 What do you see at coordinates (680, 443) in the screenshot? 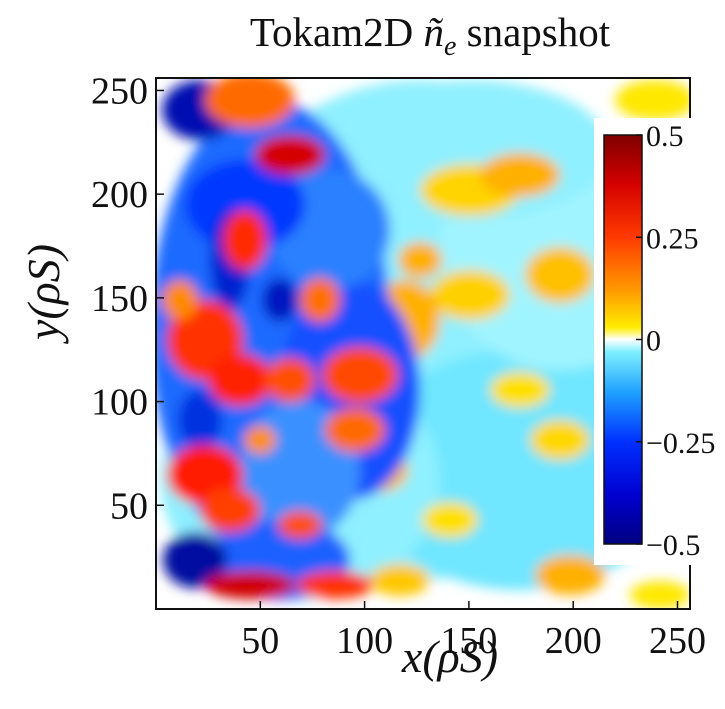
I see `colorbar-tick-label: −0.25` at bounding box center [680, 443].